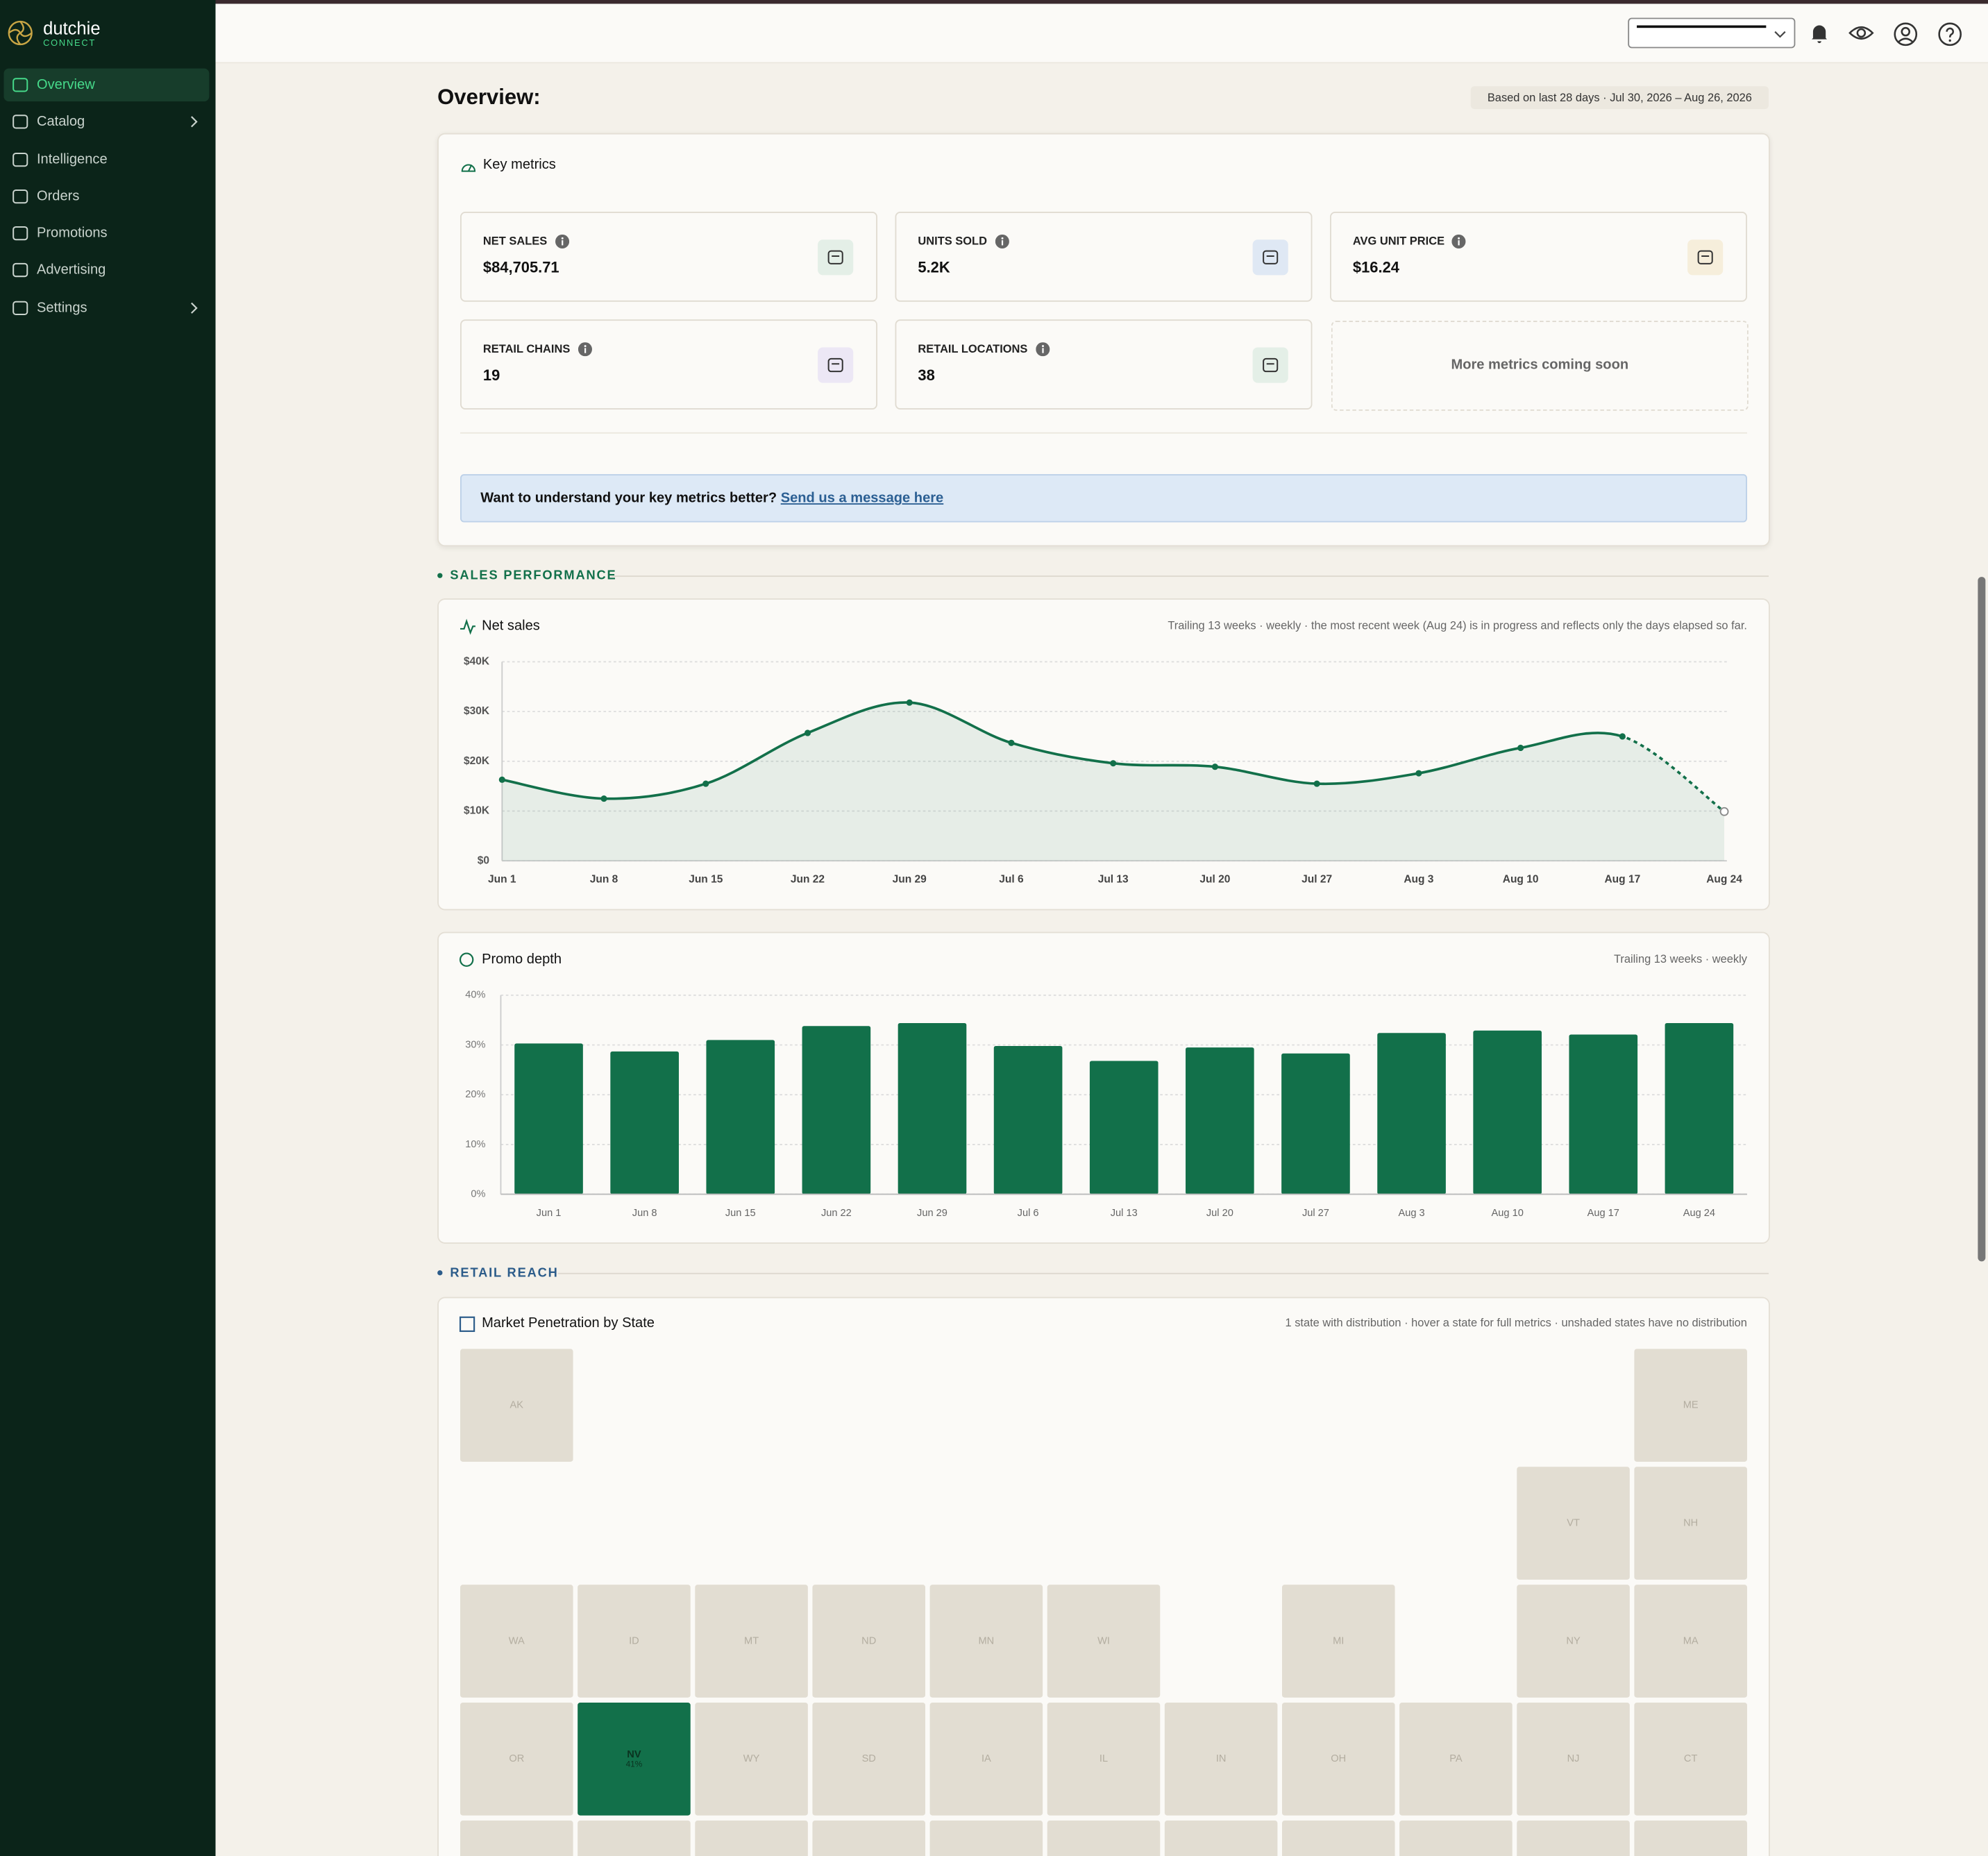  What do you see at coordinates (468, 168) in the screenshot?
I see `gauge-icon` at bounding box center [468, 168].